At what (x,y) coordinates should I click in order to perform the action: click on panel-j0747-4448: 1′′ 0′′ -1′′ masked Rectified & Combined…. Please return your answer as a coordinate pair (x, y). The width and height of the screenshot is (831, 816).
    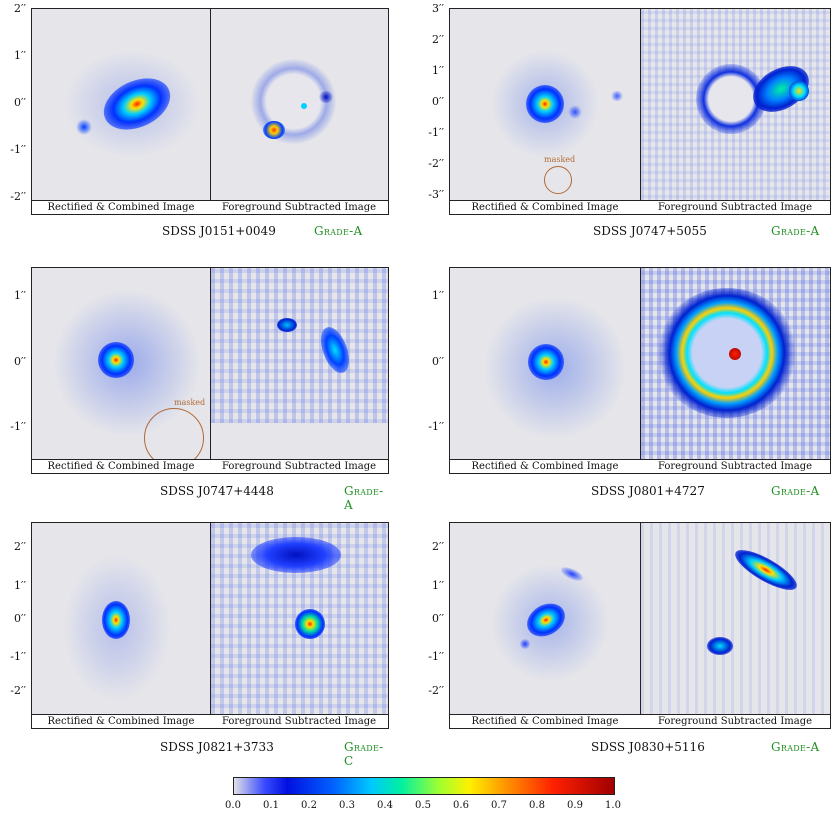
    Looking at the image, I should click on (195, 388).